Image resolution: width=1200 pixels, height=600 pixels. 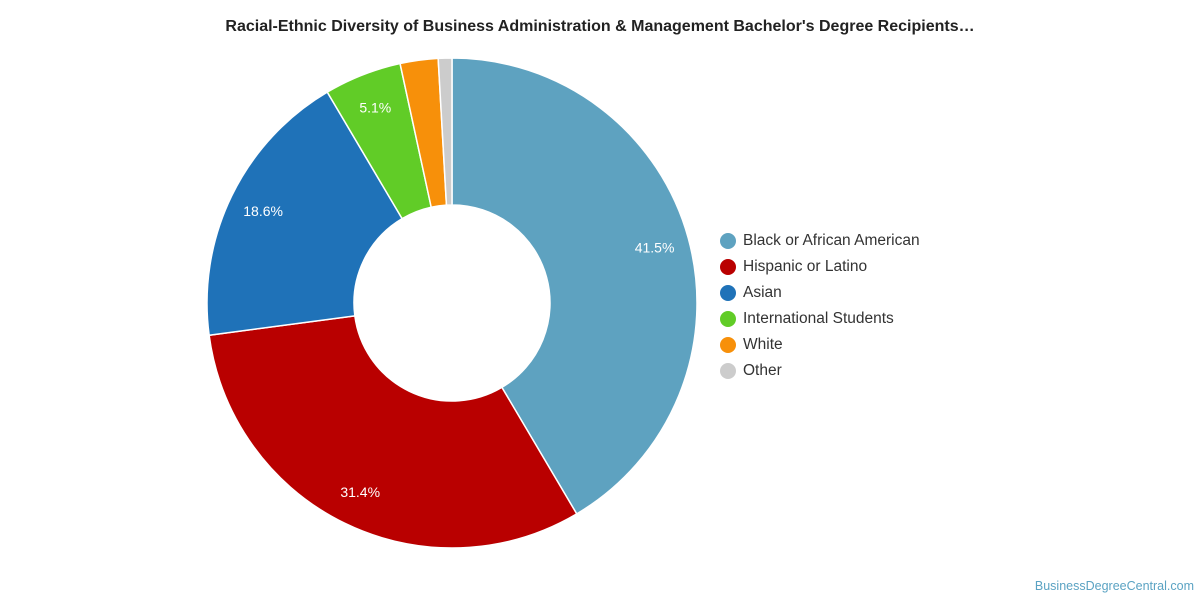 What do you see at coordinates (820, 371) in the screenshot?
I see `legend-item-other: Other` at bounding box center [820, 371].